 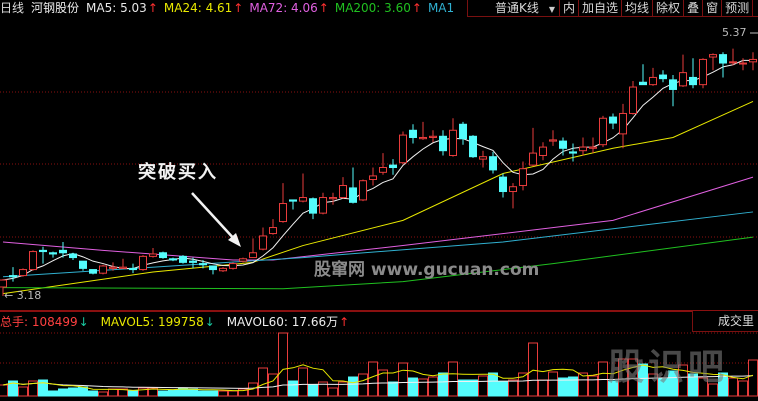 What do you see at coordinates (694, 8) in the screenshot?
I see `toolbar-button-overlay: 叠` at bounding box center [694, 8].